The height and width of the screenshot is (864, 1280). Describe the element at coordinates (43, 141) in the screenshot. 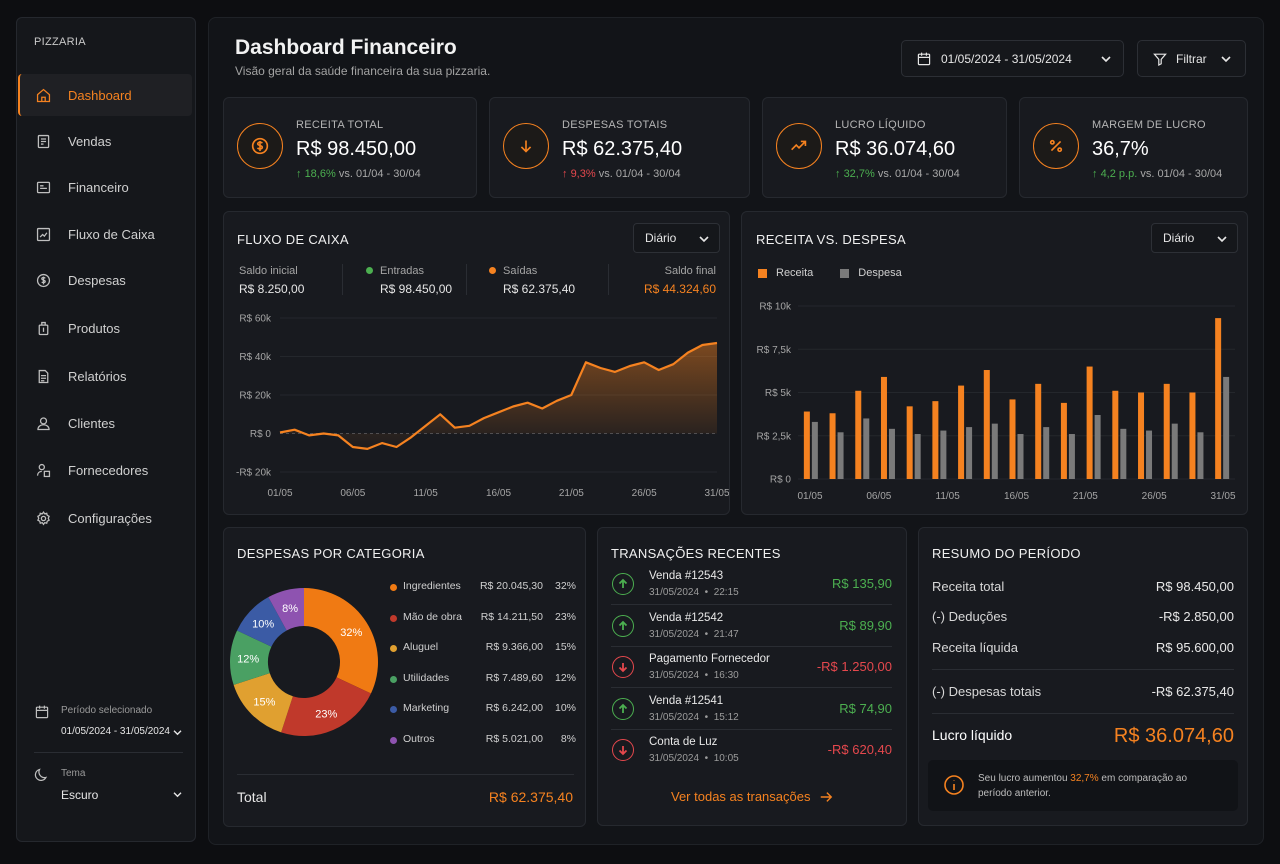

I see `receipt-icon` at that location.